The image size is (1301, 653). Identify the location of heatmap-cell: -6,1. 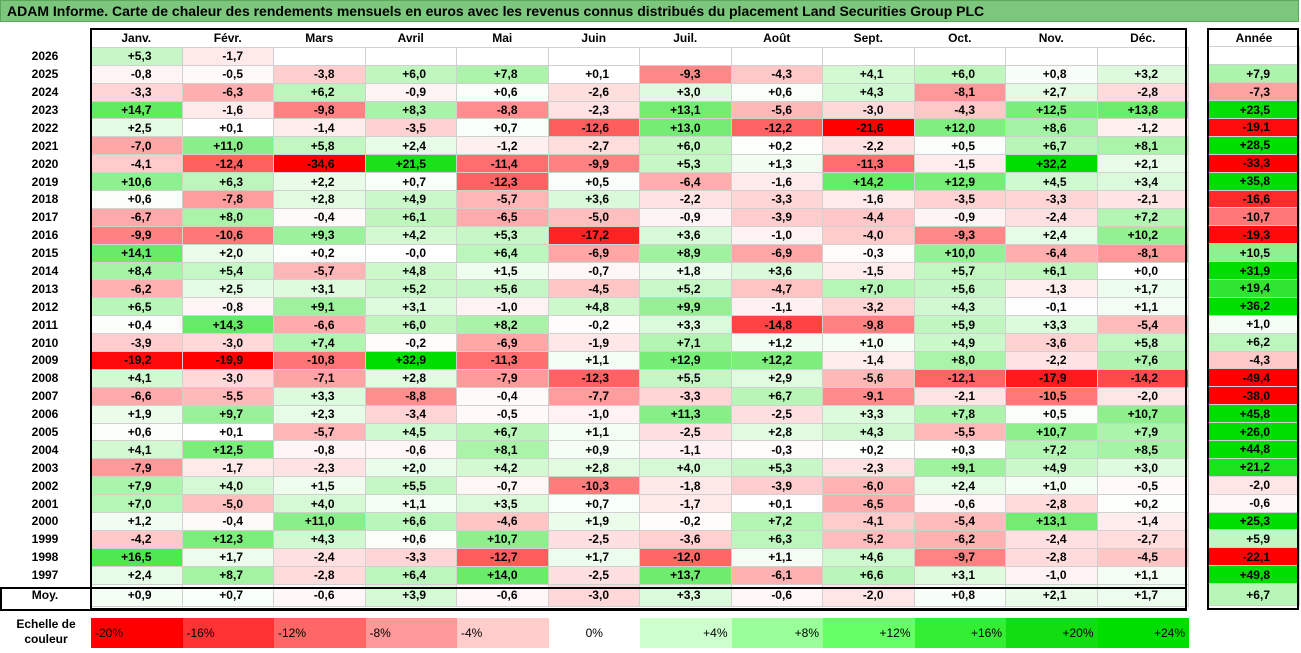
(776, 575).